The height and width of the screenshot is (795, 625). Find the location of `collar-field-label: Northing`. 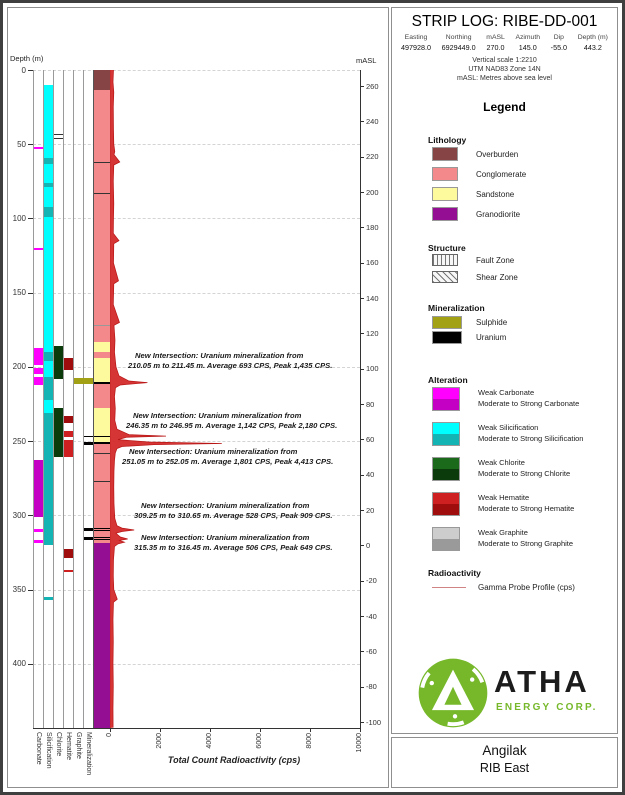

collar-field-label: Northing is located at coordinates (458, 37).